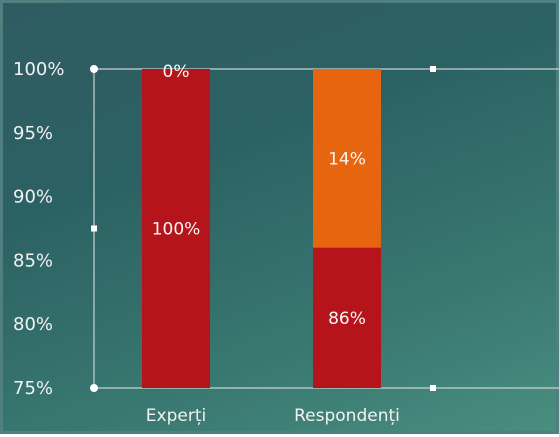  What do you see at coordinates (33, 260) in the screenshot?
I see `y-tick-label: 85%` at bounding box center [33, 260].